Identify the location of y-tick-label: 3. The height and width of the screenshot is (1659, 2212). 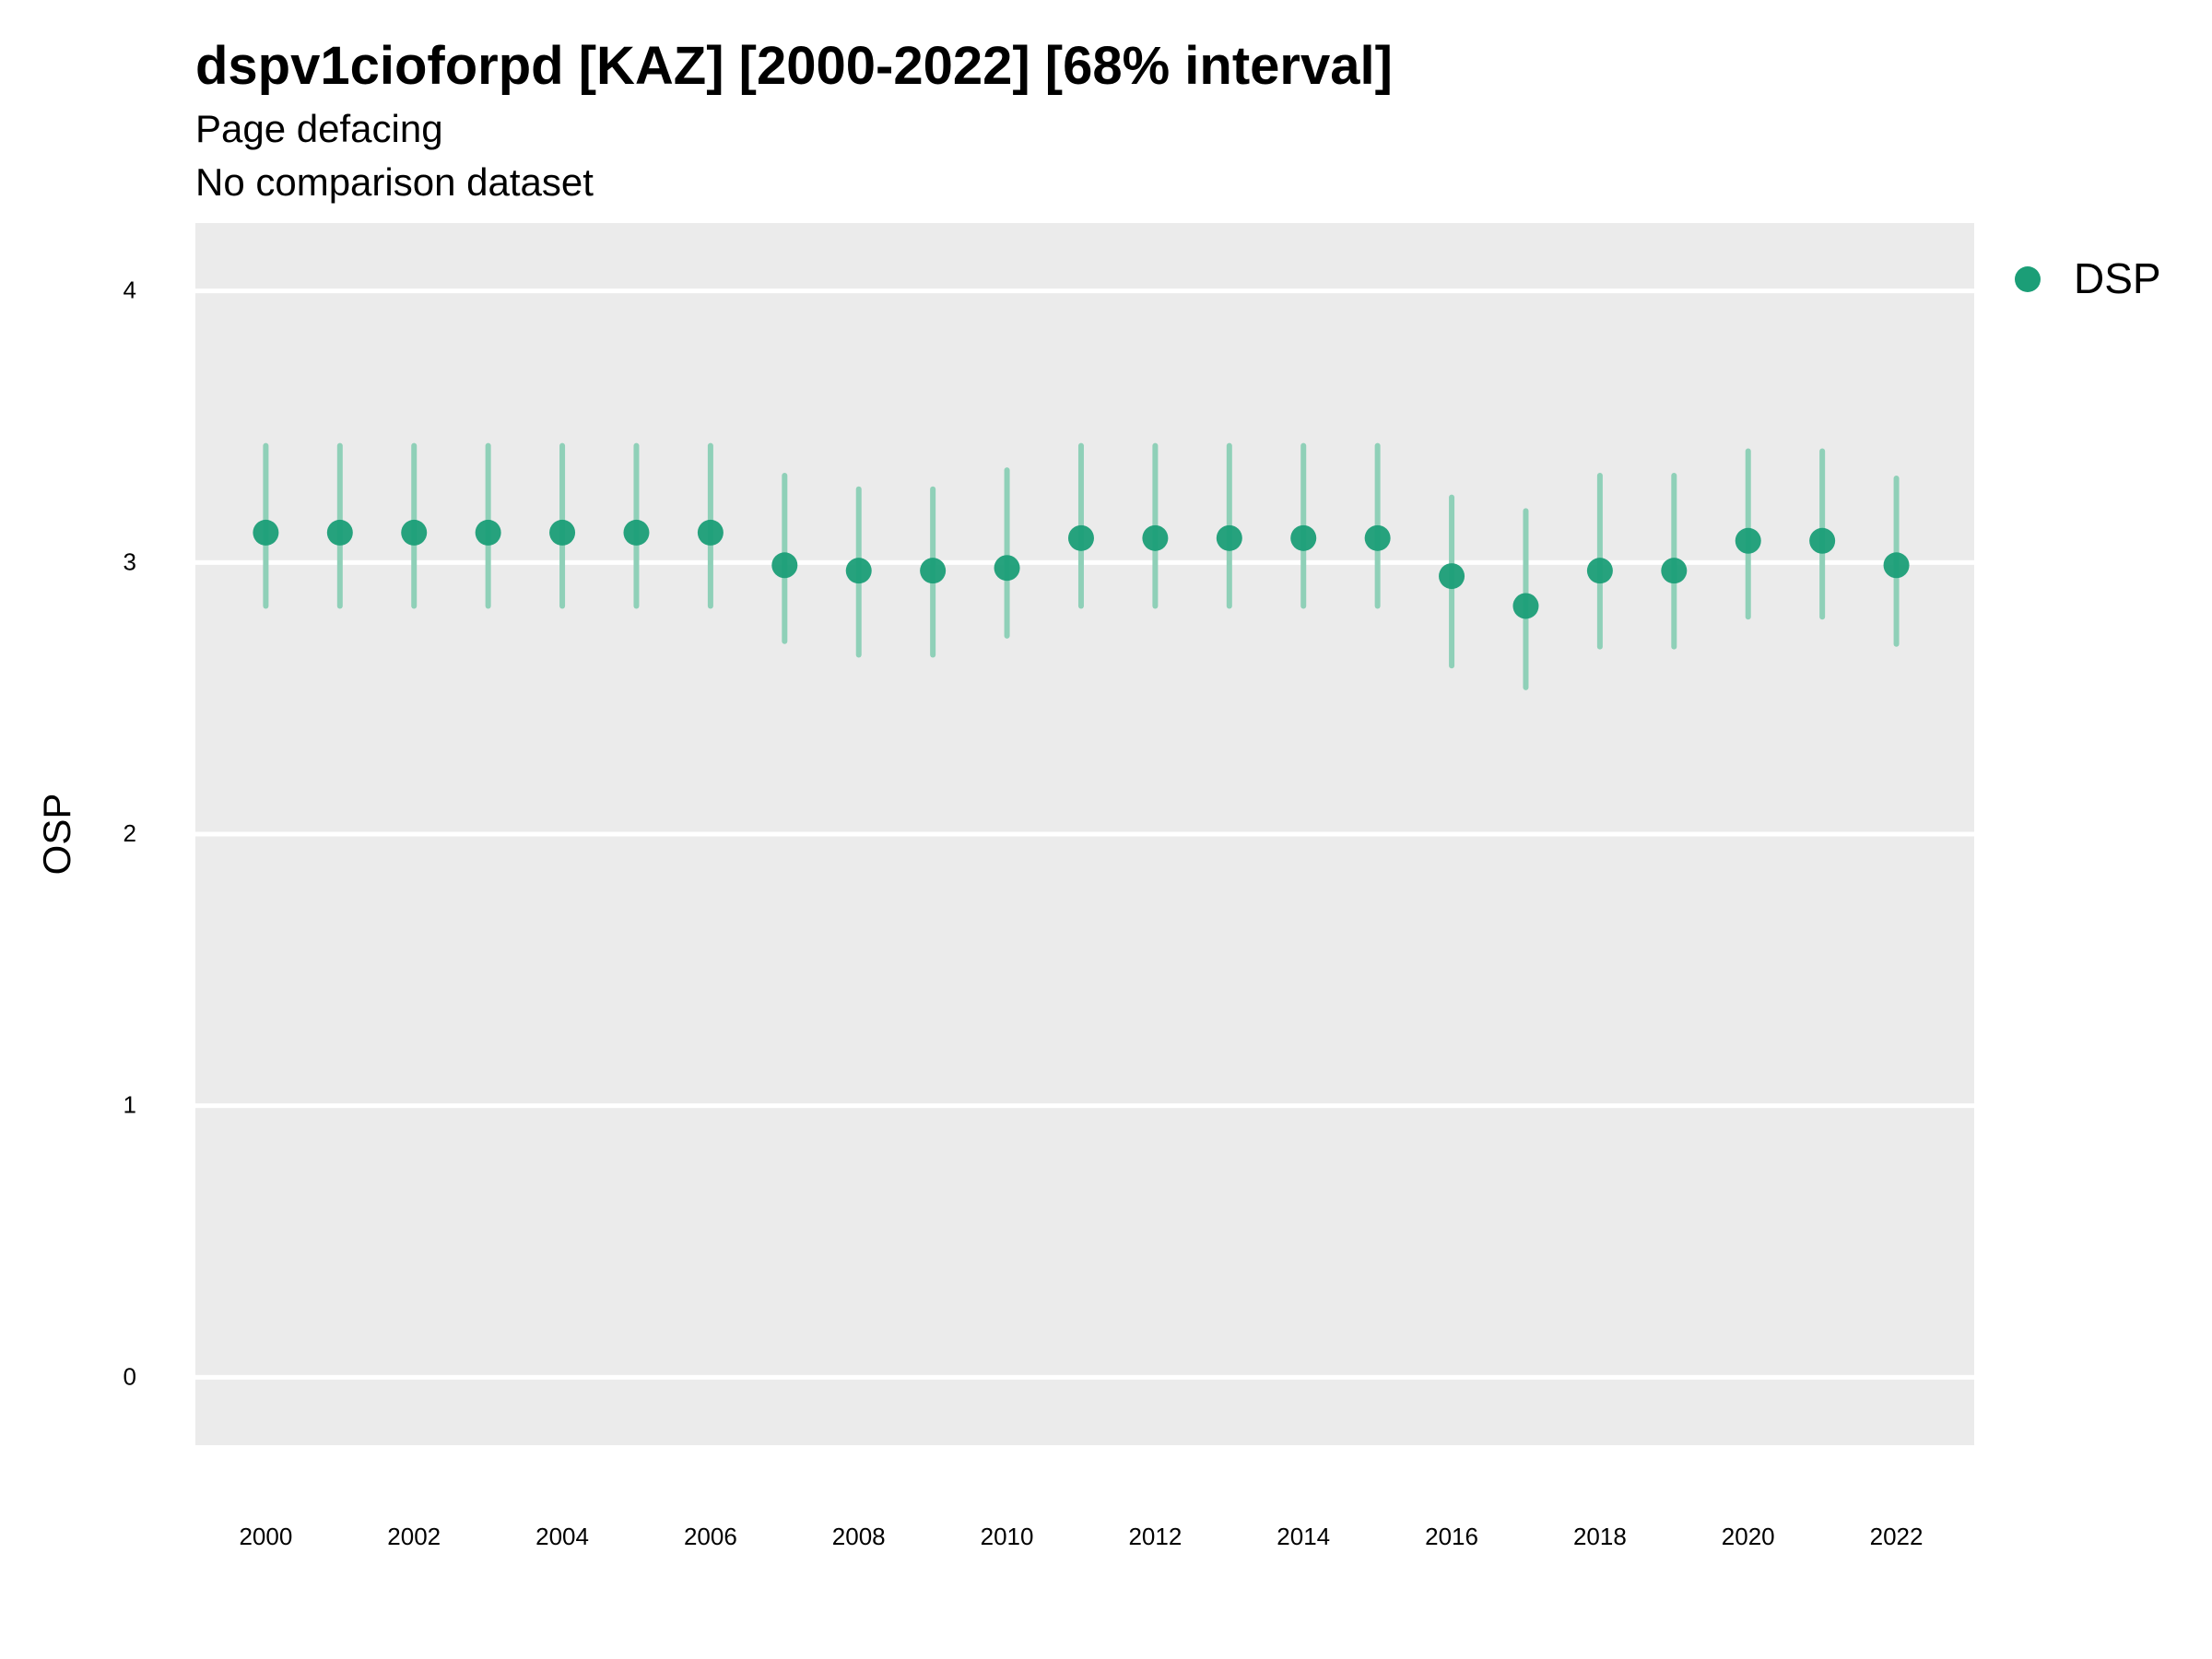
(130, 561).